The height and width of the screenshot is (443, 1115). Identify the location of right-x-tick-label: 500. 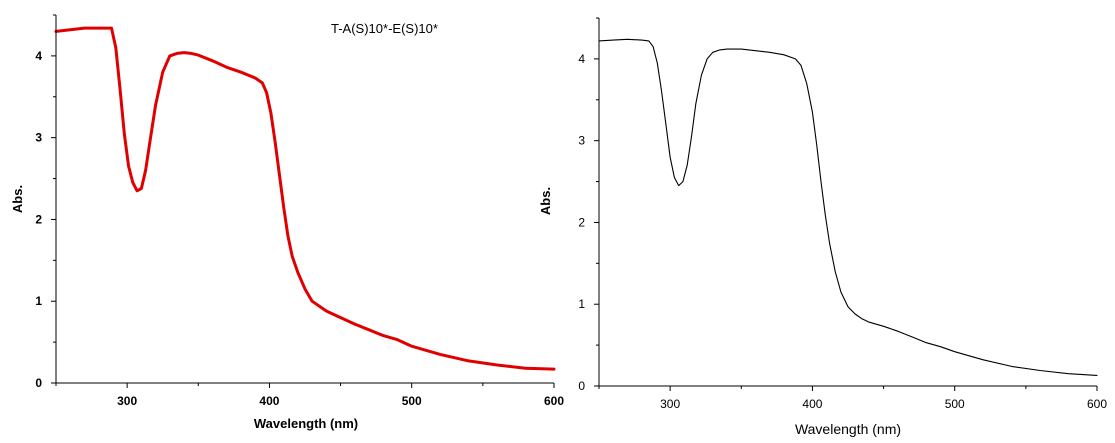
(955, 404).